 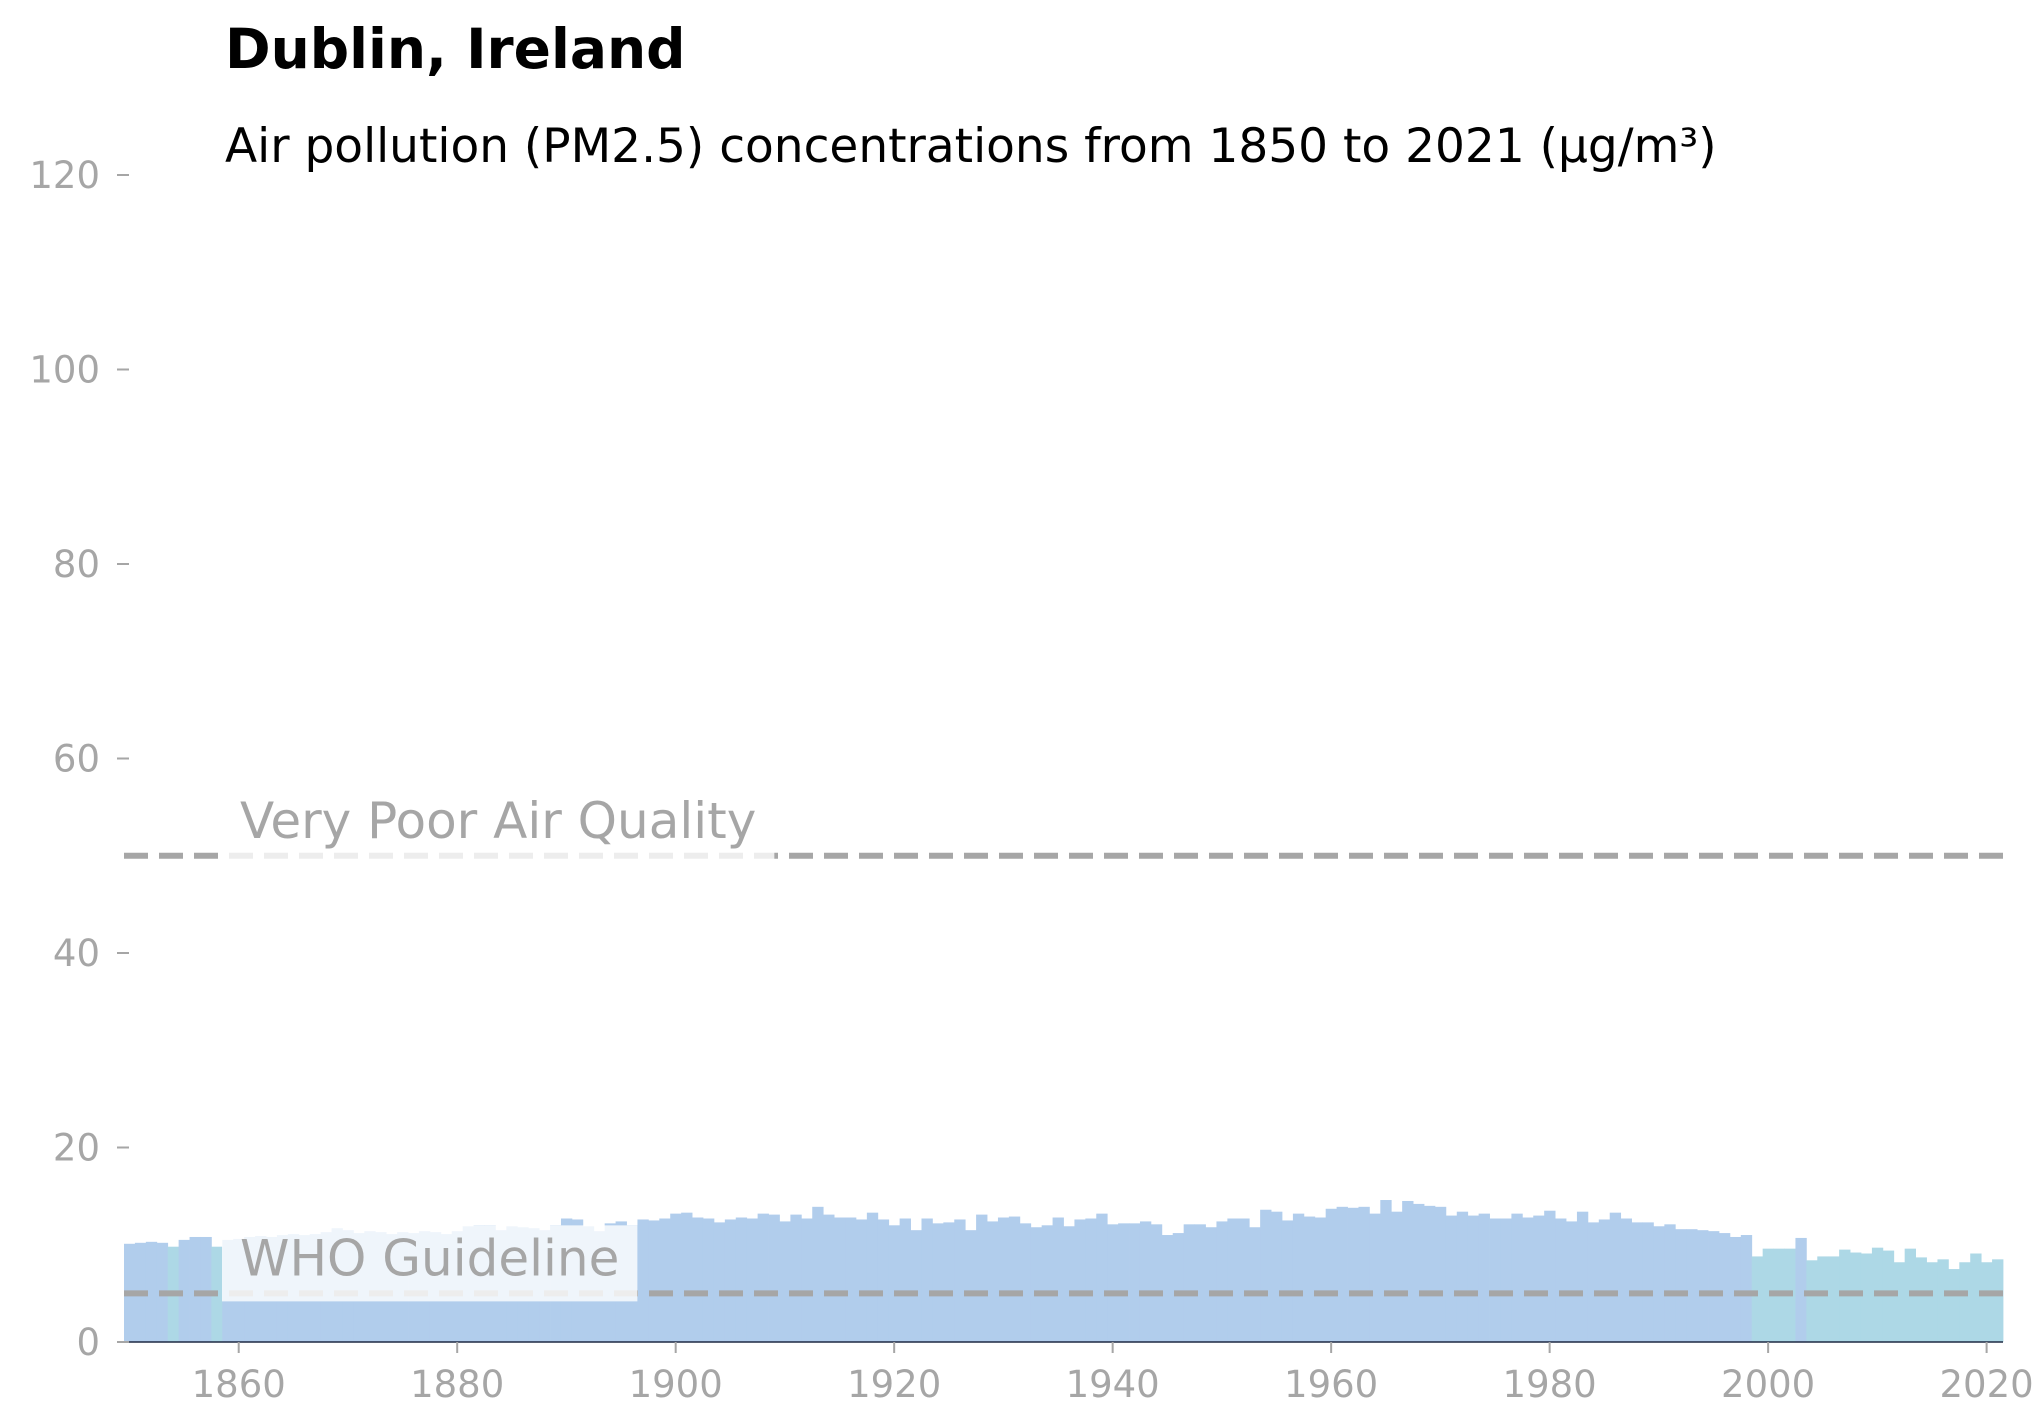 I want to click on y-tick-label: 0, so click(x=88, y=1342).